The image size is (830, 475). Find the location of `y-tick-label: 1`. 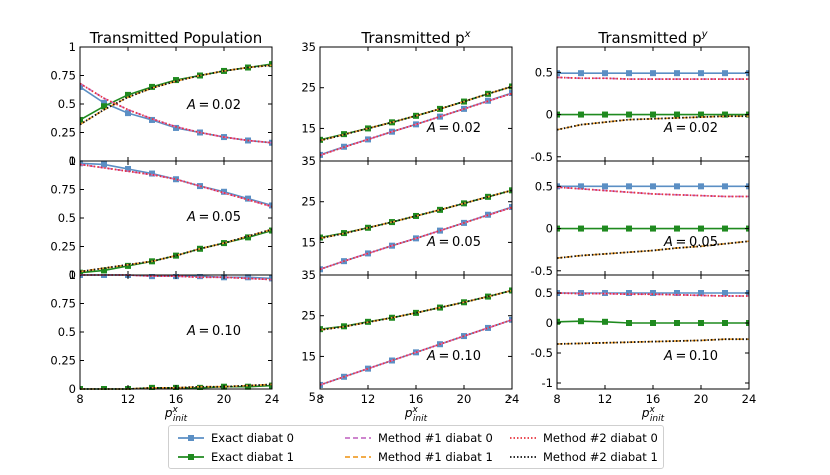

y-tick-label: 1 is located at coordinates (72, 47).